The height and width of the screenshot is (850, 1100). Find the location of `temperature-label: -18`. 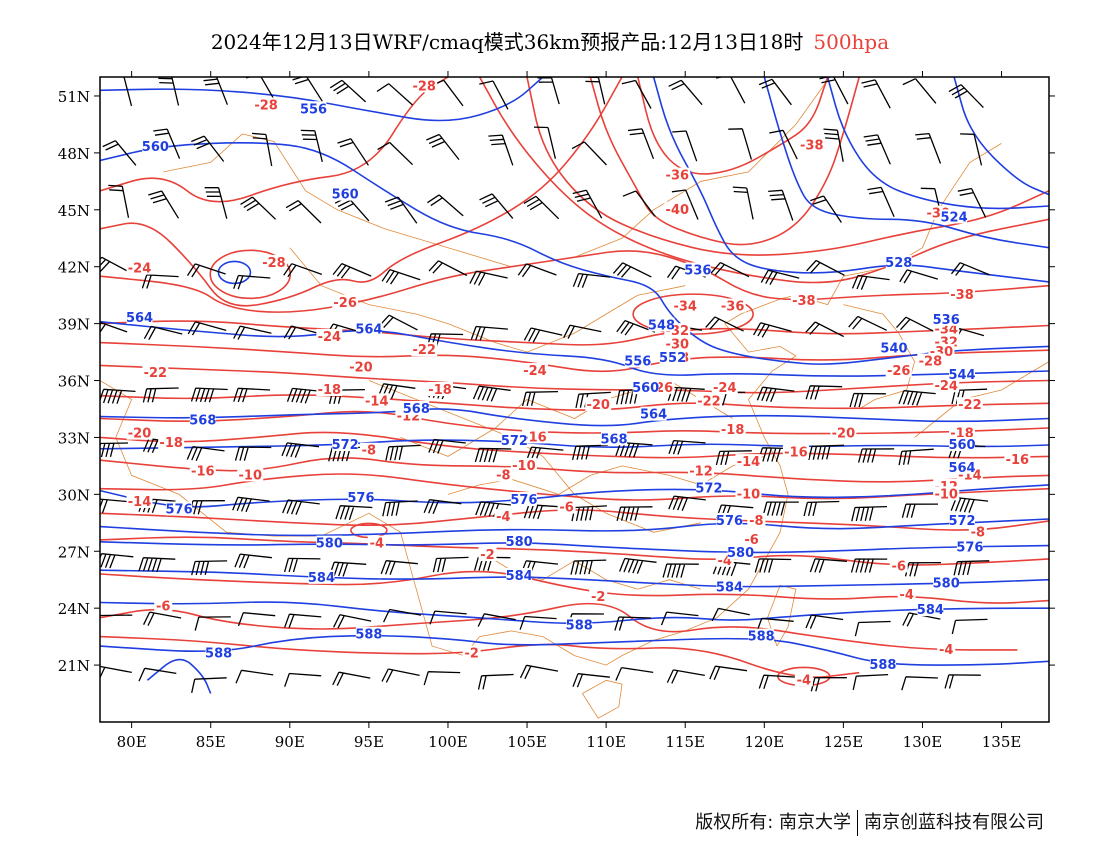

temperature-label: -18 is located at coordinates (733, 430).